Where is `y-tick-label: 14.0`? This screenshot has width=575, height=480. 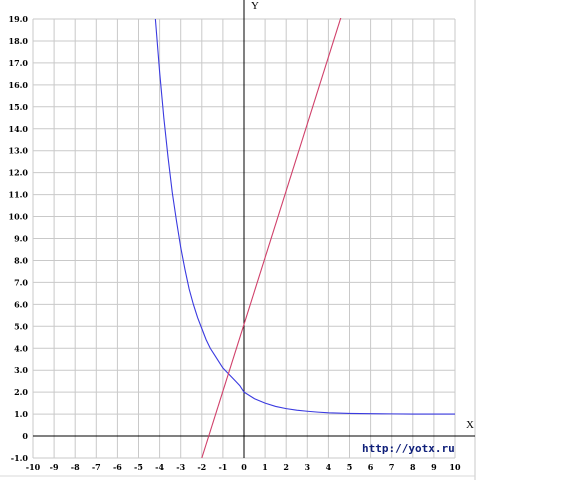 y-tick-label: 14.0 is located at coordinates (19, 129).